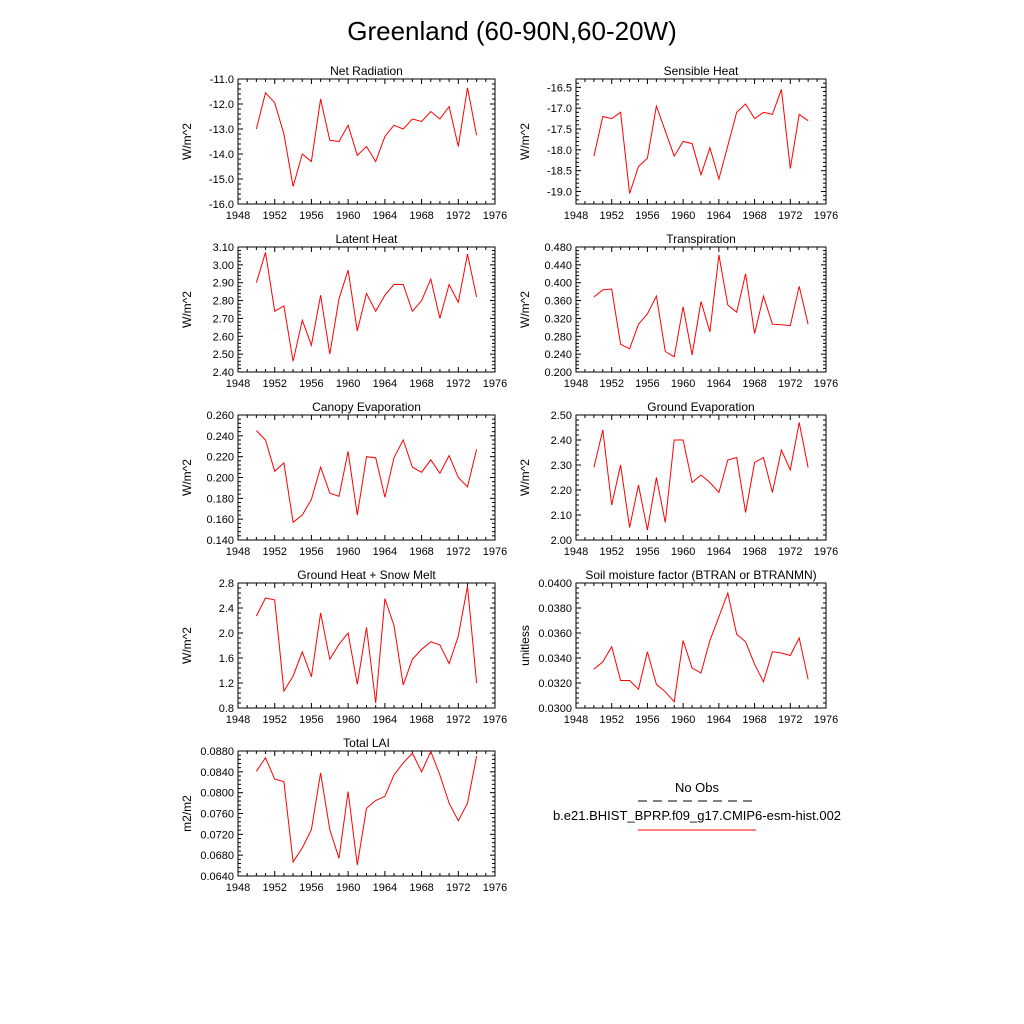  Describe the element at coordinates (222, 80) in the screenshot. I see `y-tick-label: -11.0` at that location.